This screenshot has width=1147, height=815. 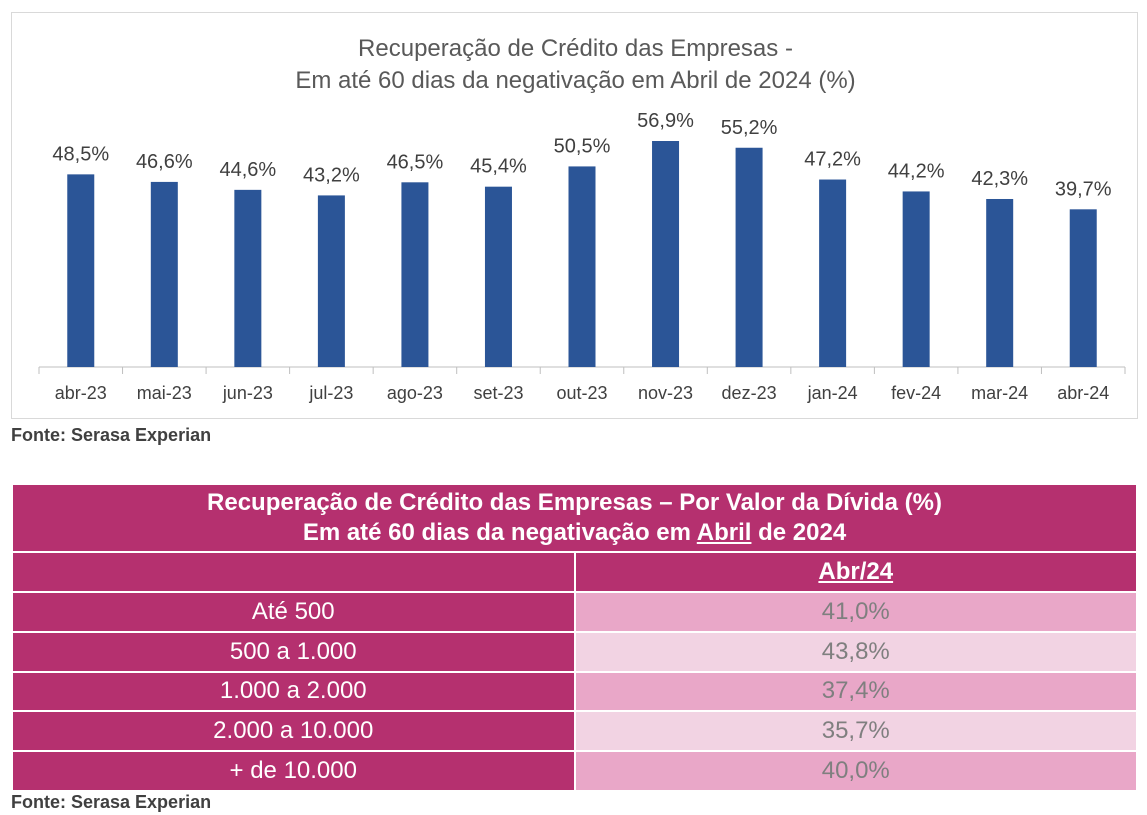 What do you see at coordinates (164, 393) in the screenshot?
I see `x-tick-label-mai-23: mai-23` at bounding box center [164, 393].